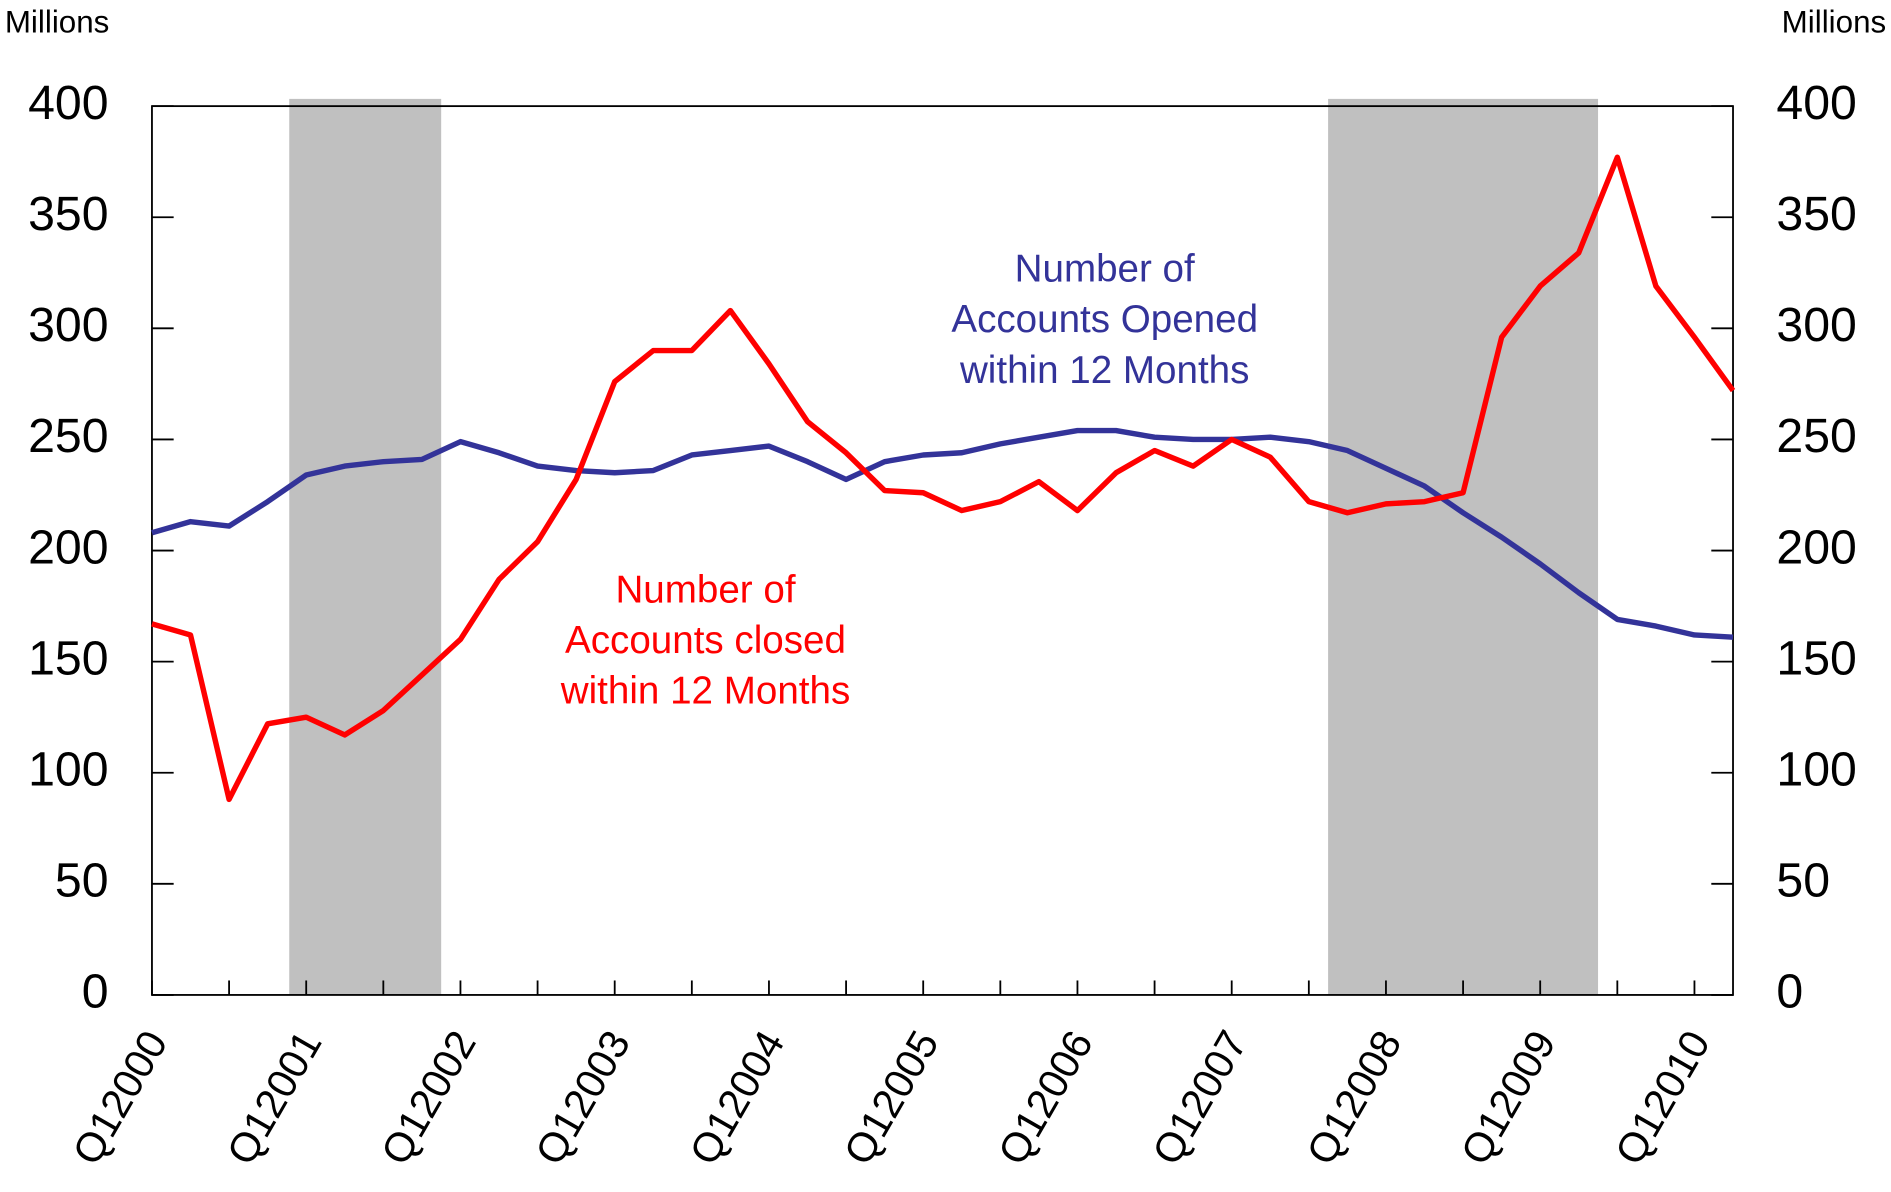 The width and height of the screenshot is (1891, 1192). Describe the element at coordinates (68, 325) in the screenshot. I see `y-tick-label: 300` at that location.